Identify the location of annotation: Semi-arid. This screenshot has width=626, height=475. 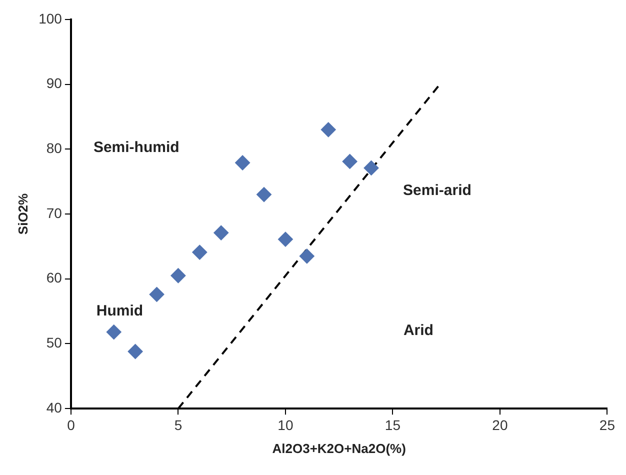
(437, 190).